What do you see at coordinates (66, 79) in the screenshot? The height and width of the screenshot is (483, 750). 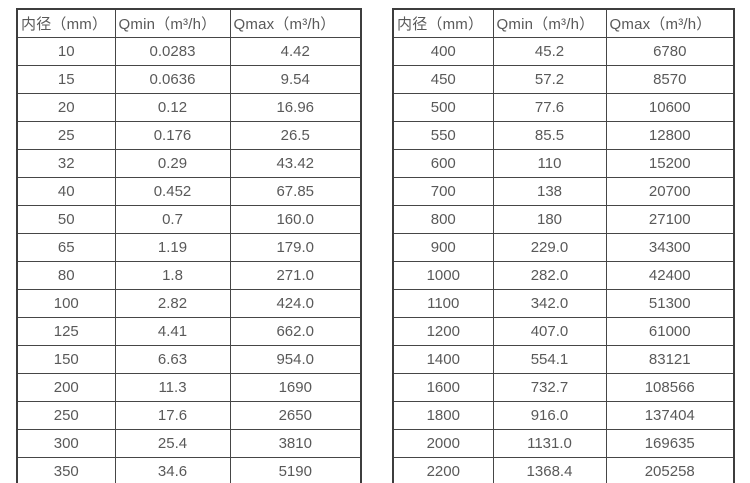 I see `data-cell: 15` at bounding box center [66, 79].